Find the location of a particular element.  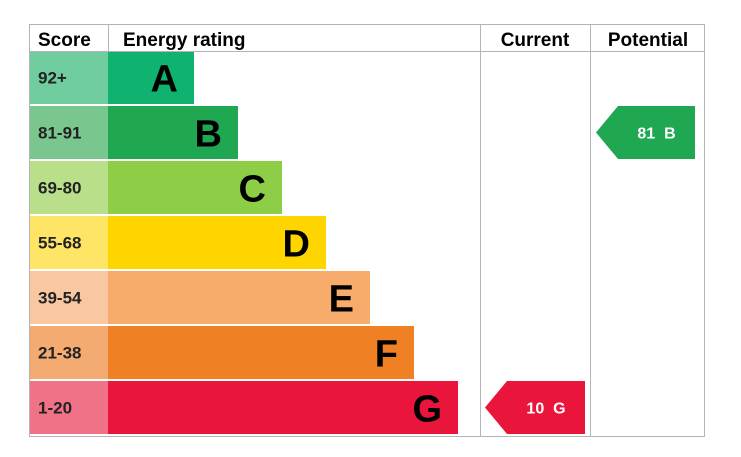

current-rating-arrow is located at coordinates (535, 407).